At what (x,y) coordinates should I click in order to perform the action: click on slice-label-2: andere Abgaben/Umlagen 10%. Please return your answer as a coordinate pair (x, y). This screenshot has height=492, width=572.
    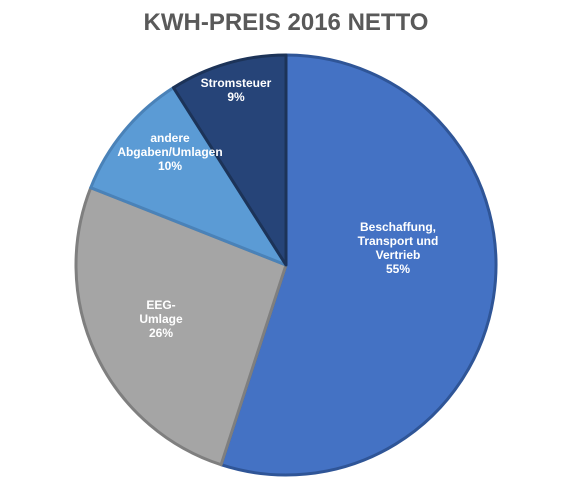
    Looking at the image, I should click on (169, 152).